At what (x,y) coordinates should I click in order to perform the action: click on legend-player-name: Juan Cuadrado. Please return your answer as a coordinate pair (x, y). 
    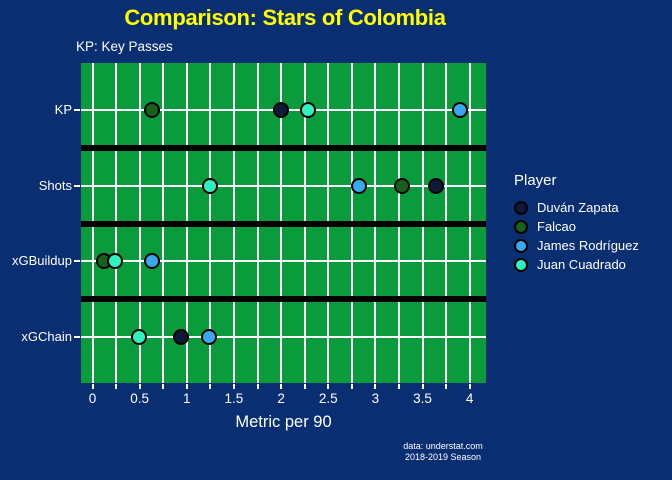
    Looking at the image, I should click on (581, 264).